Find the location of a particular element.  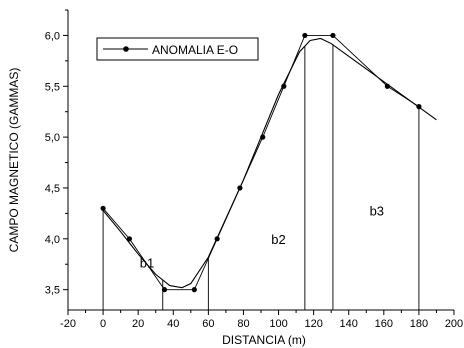

y-tick-label: 4,5 is located at coordinates (52, 189).